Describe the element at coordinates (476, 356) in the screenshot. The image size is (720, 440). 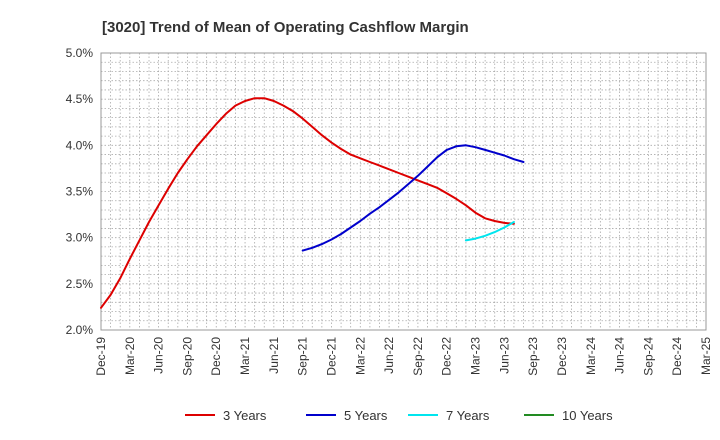
I see `x-tick-label: Mar-23` at that location.